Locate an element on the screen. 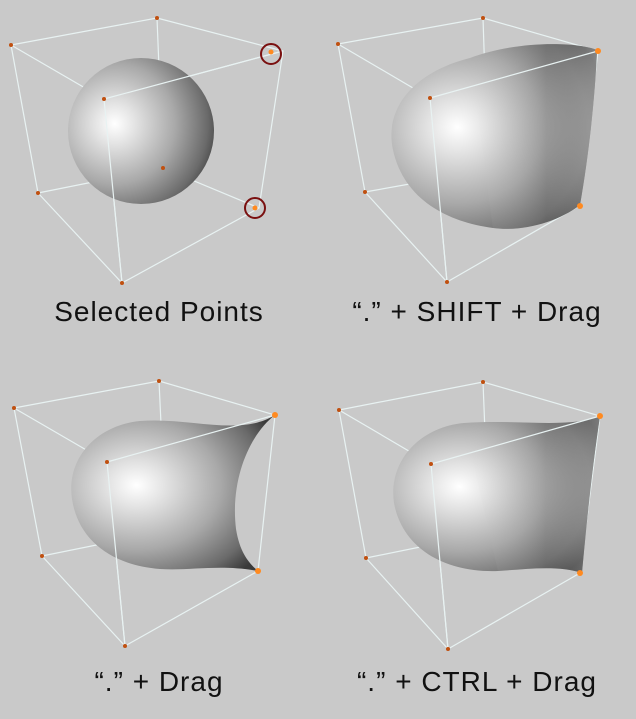 The image size is (636, 719). deformed-shape is located at coordinates (173, 493).